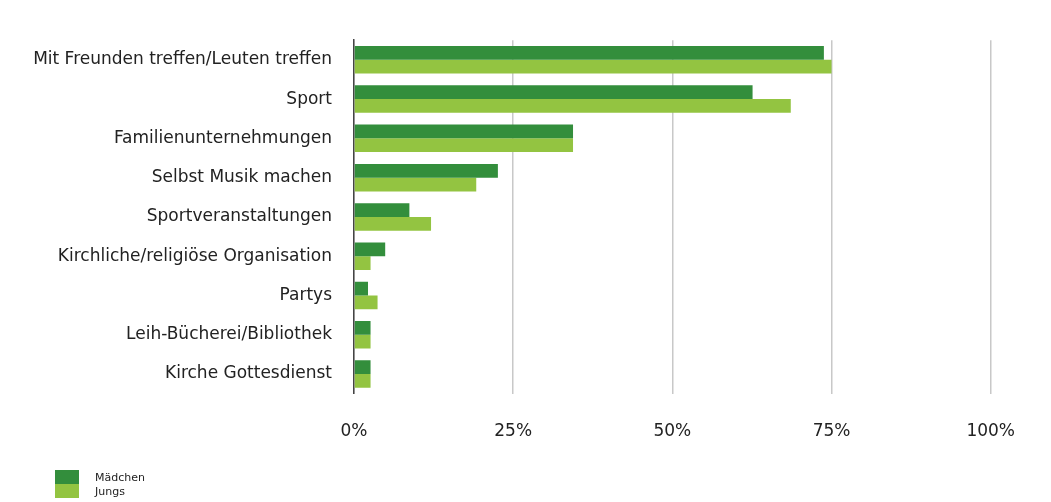 Image resolution: width=1051 pixels, height=502 pixels. What do you see at coordinates (672, 430) in the screenshot?
I see `x-tick-label: 50%` at bounding box center [672, 430].